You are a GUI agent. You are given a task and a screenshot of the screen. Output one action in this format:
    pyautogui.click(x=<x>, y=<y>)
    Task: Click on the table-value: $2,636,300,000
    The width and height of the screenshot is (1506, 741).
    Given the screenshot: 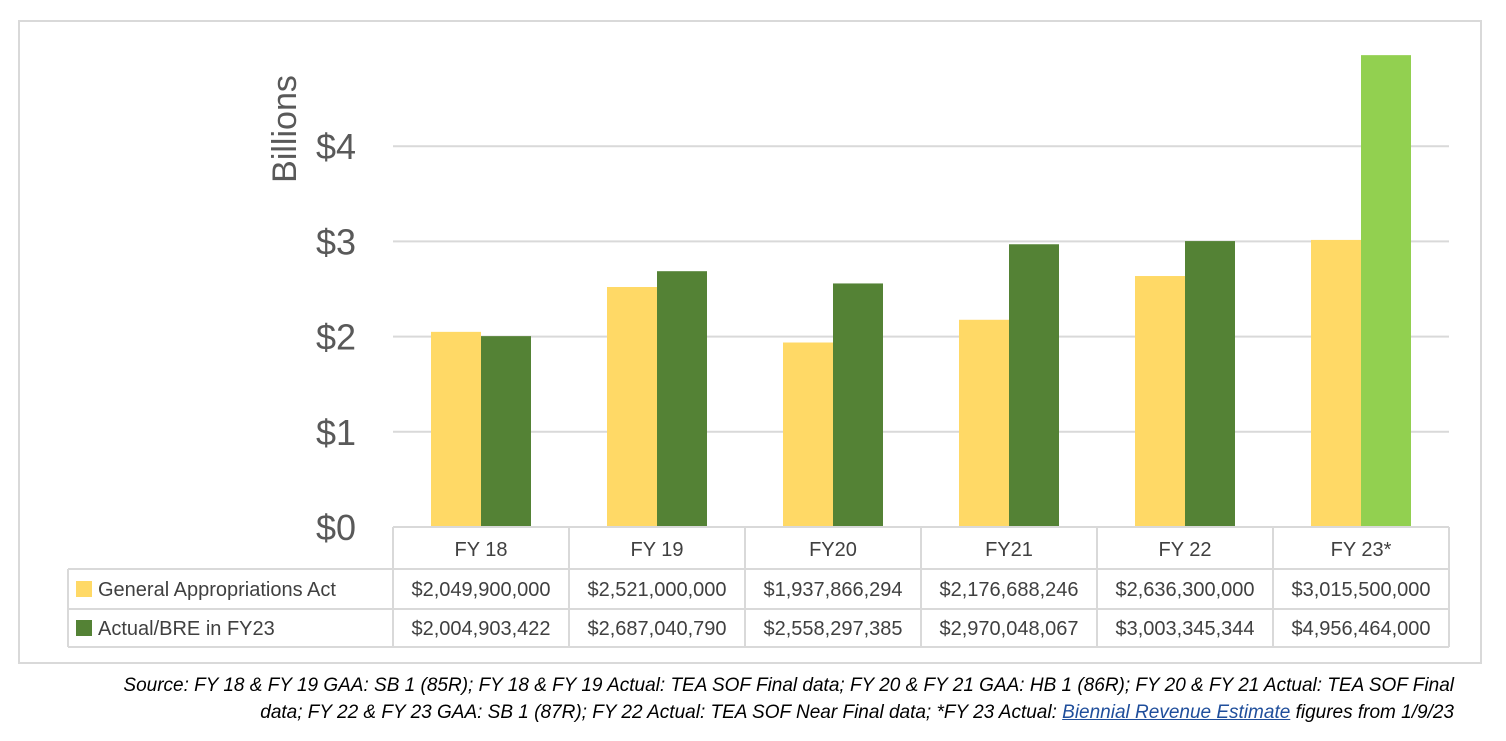 What is the action you would take?
    pyautogui.click(x=1184, y=590)
    